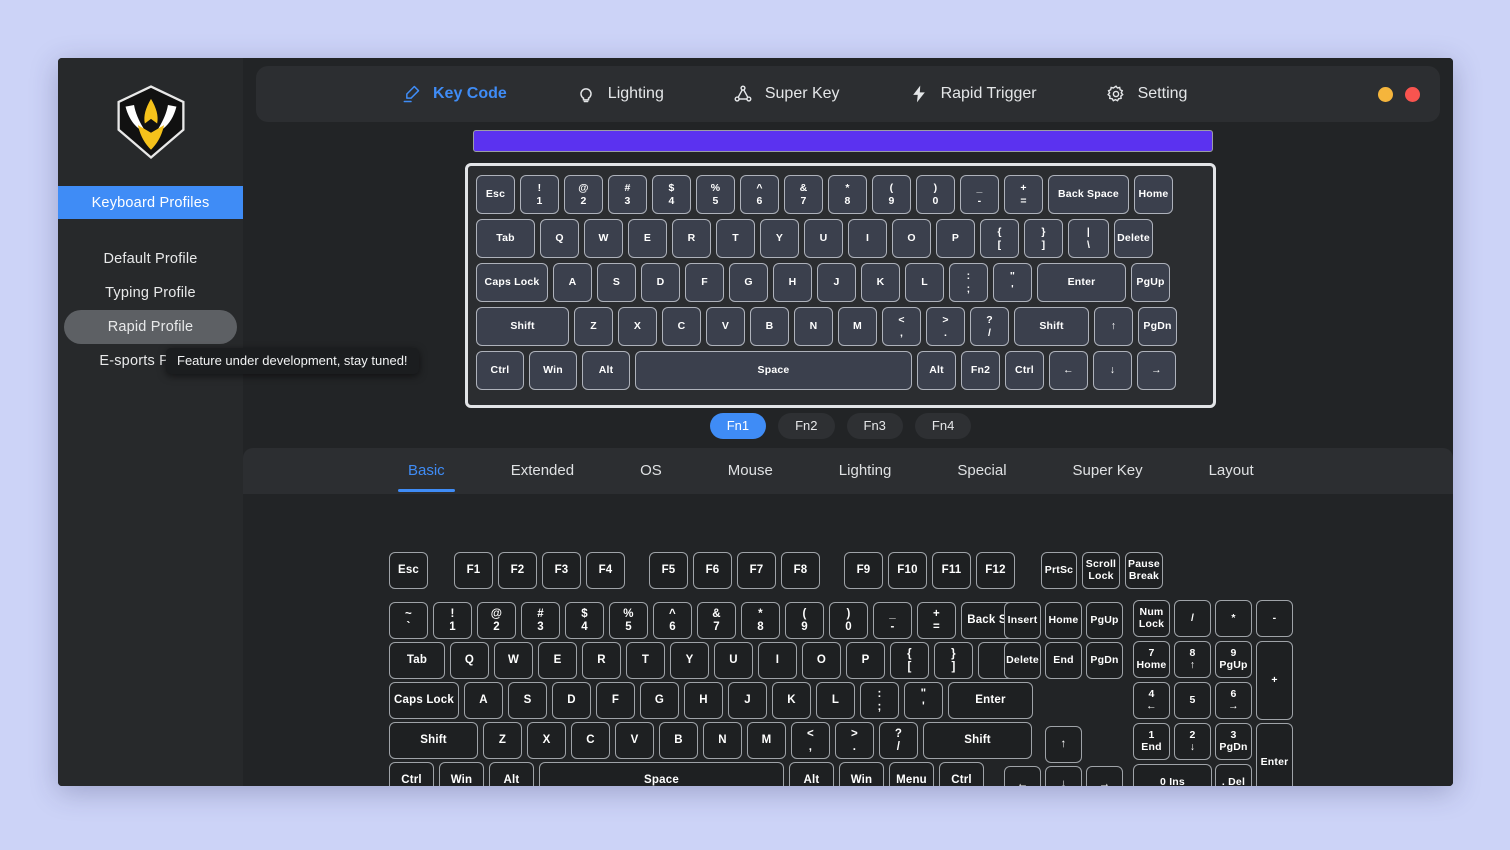 The height and width of the screenshot is (850, 1510). Describe the element at coordinates (874, 426) in the screenshot. I see `fn-layer-fn3: Fn3` at that location.